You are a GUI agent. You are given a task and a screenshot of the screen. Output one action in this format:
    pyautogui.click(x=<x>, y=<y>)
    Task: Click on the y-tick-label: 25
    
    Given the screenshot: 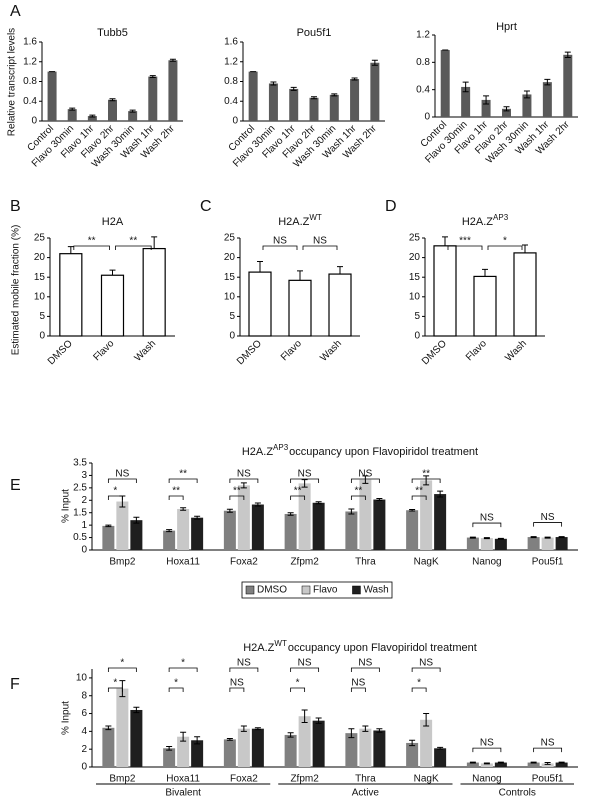 What is the action you would take?
    pyautogui.click(x=415, y=238)
    